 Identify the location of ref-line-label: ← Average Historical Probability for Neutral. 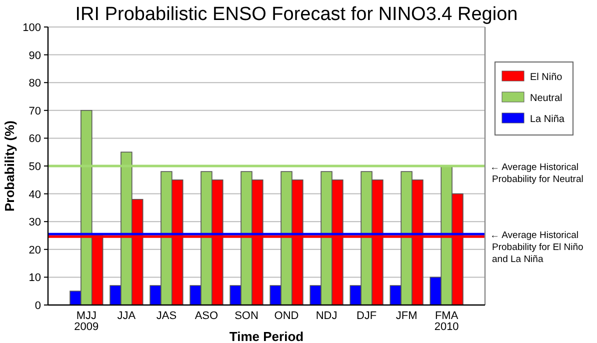
(537, 173).